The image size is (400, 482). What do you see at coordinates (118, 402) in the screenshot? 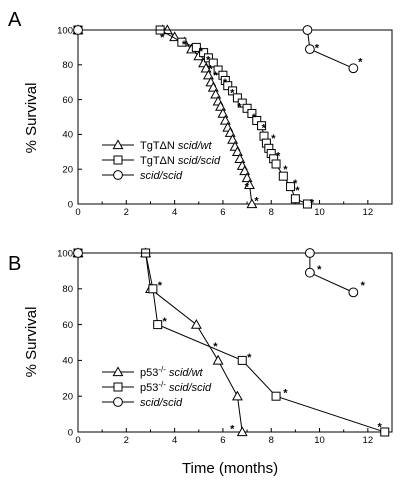
I see `legend-marker-circle` at bounding box center [118, 402].